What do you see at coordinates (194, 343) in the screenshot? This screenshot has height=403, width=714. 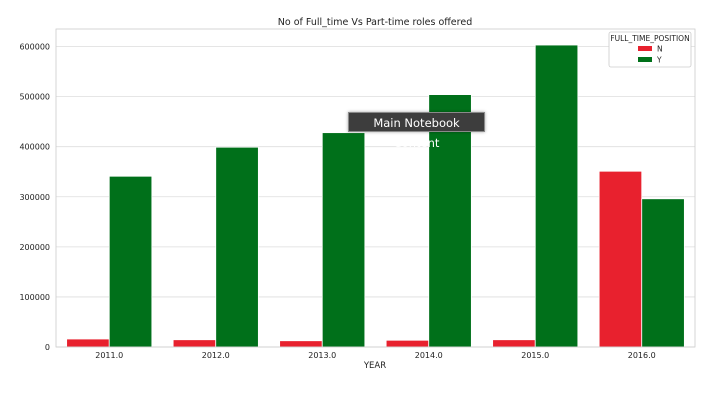 I see `bar-N-2012.0` at bounding box center [194, 343].